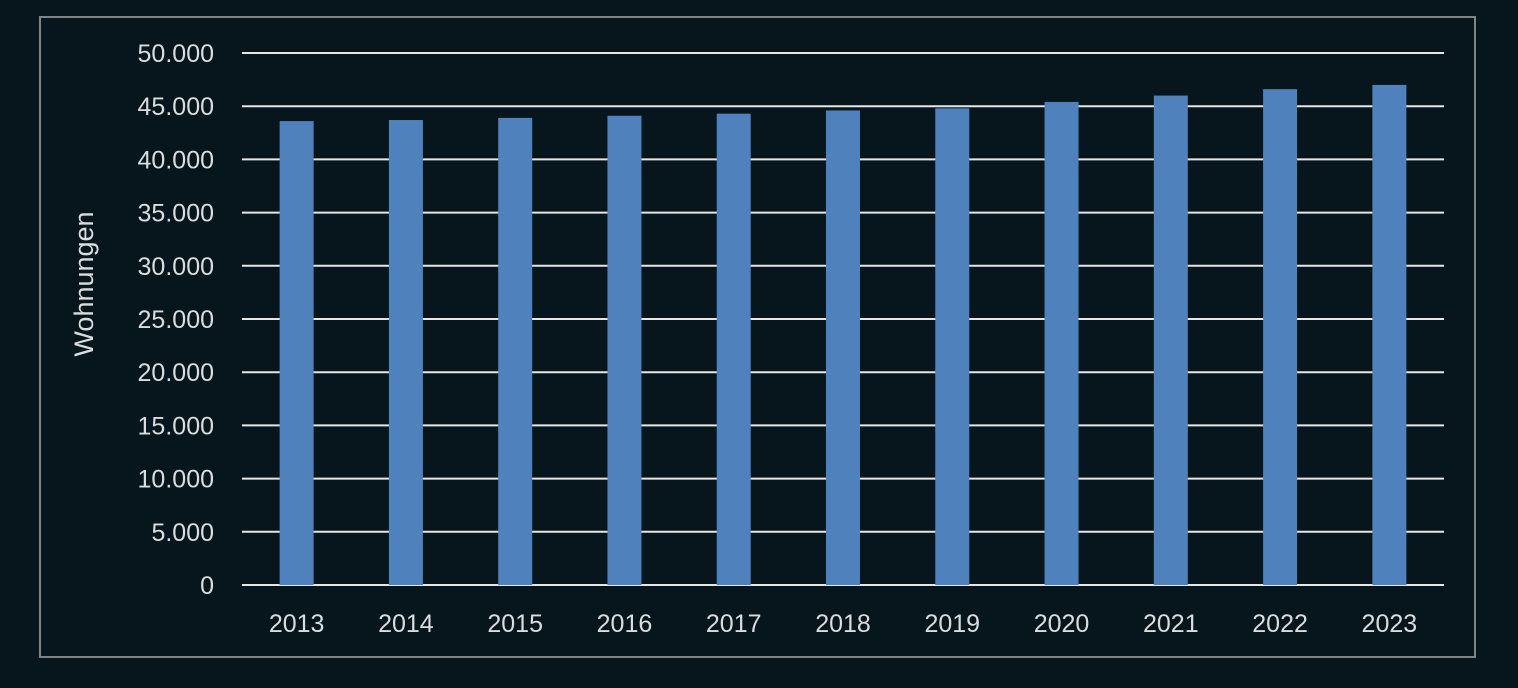 The image size is (1518, 688). I want to click on x-tick-label: 2016, so click(625, 624).